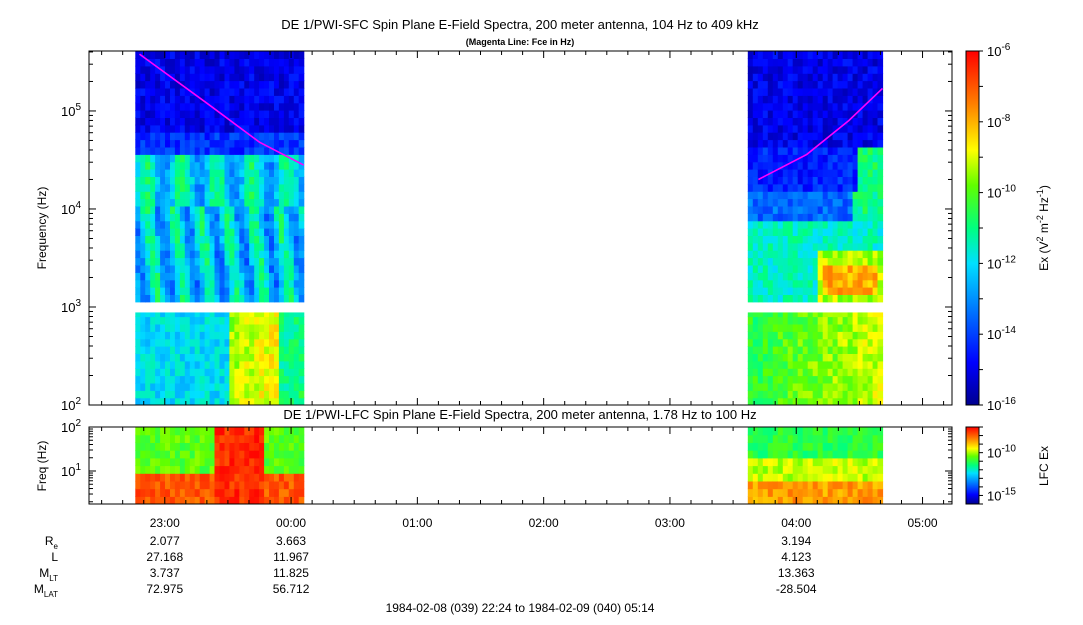  Describe the element at coordinates (1043, 228) in the screenshot. I see `top-colorbar-label-text: Ex (V2 m-2 Hz-1)` at that location.